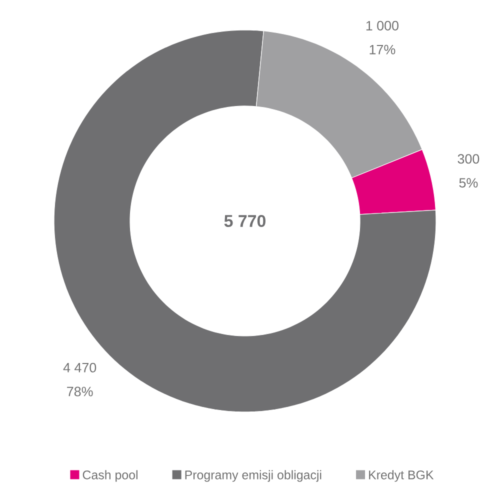 Image resolution: width=499 pixels, height=486 pixels. Describe the element at coordinates (80, 391) in the screenshot. I see `text: 78%` at that location.